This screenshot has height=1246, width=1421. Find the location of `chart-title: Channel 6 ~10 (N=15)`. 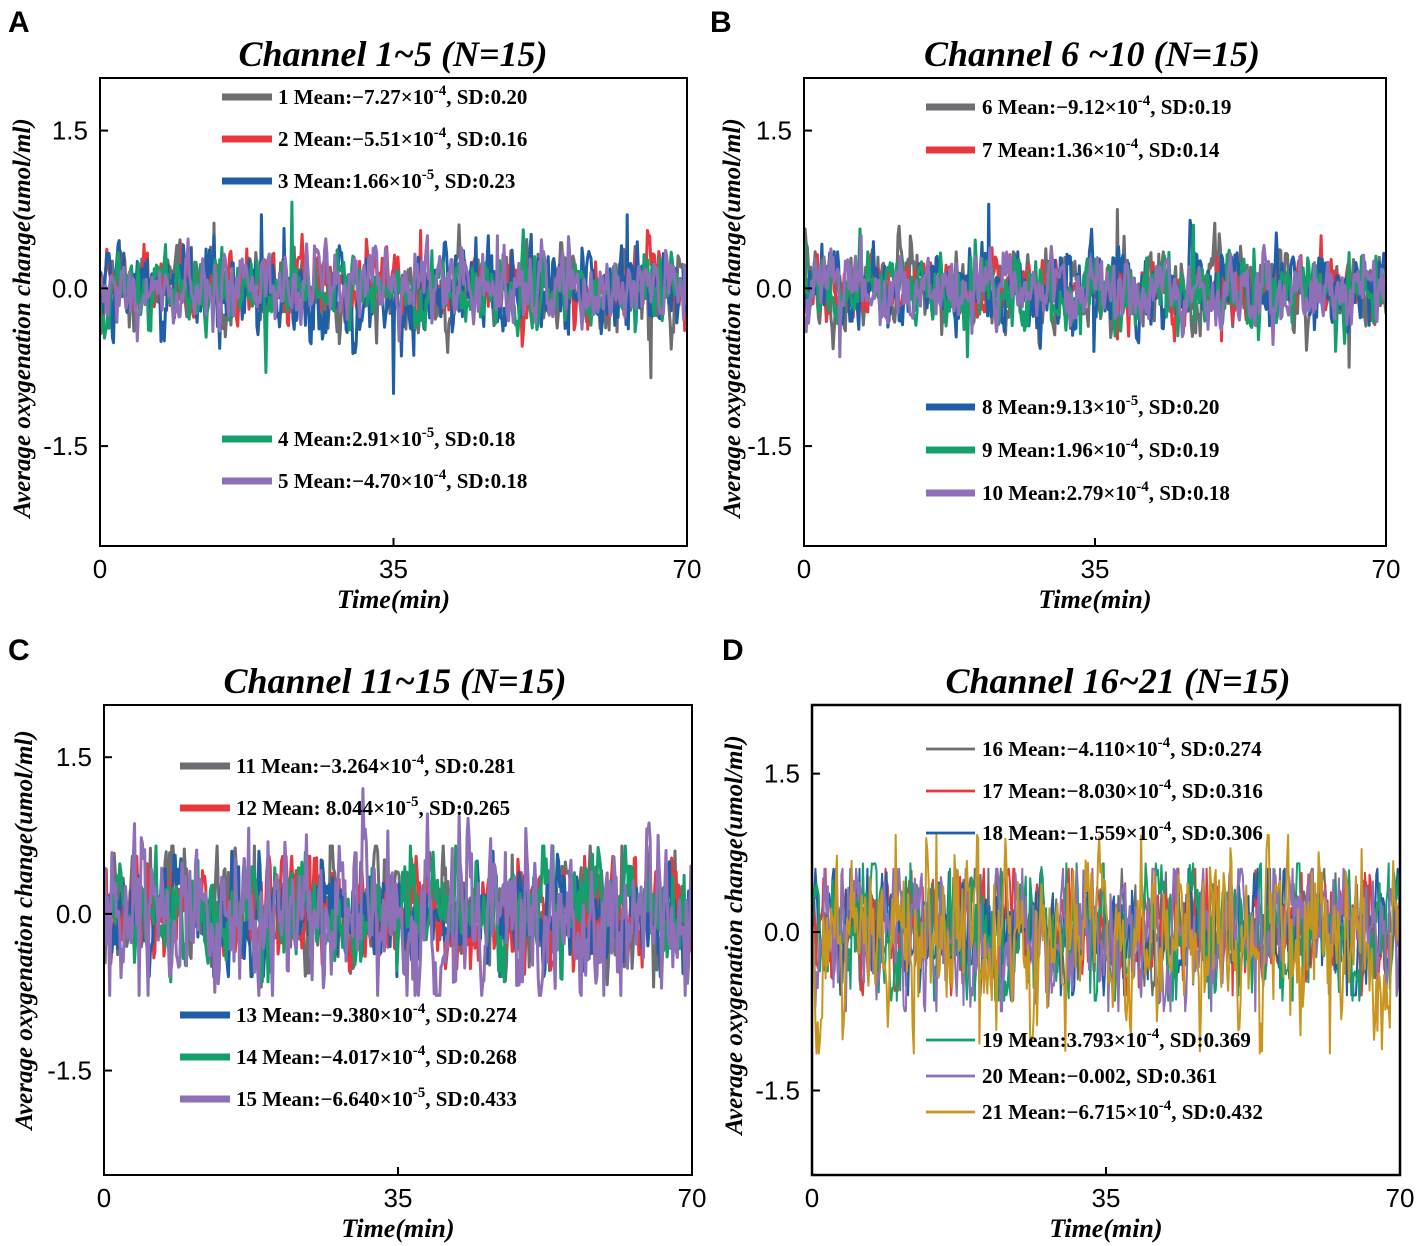

chart-title: Channel 6 ~10 (N=15) is located at coordinates (1092, 54).